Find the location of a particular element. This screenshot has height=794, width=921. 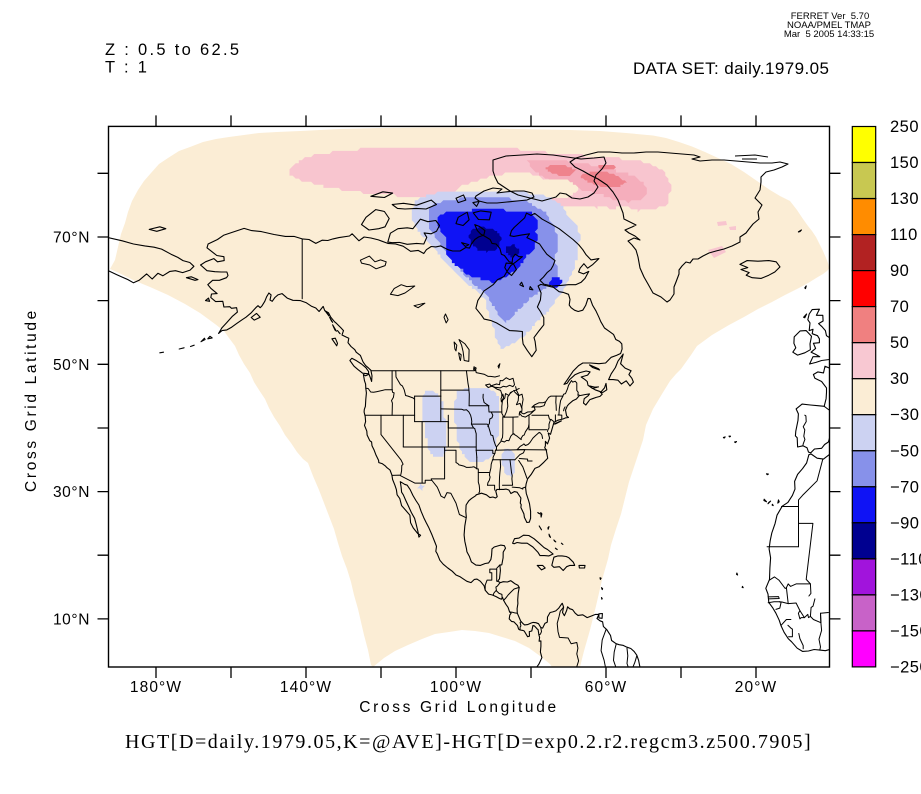

svg-text: −50 is located at coordinates (905, 451).